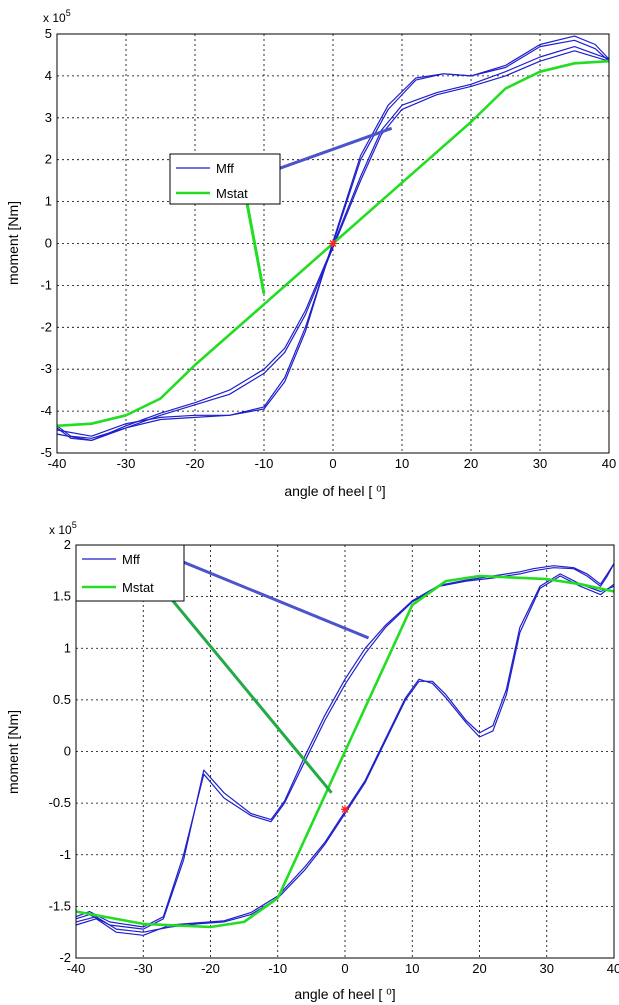 This screenshot has height=1005, width=619. Describe the element at coordinates (613, 968) in the screenshot. I see `chart-1-x-tick-label: 40` at that location.